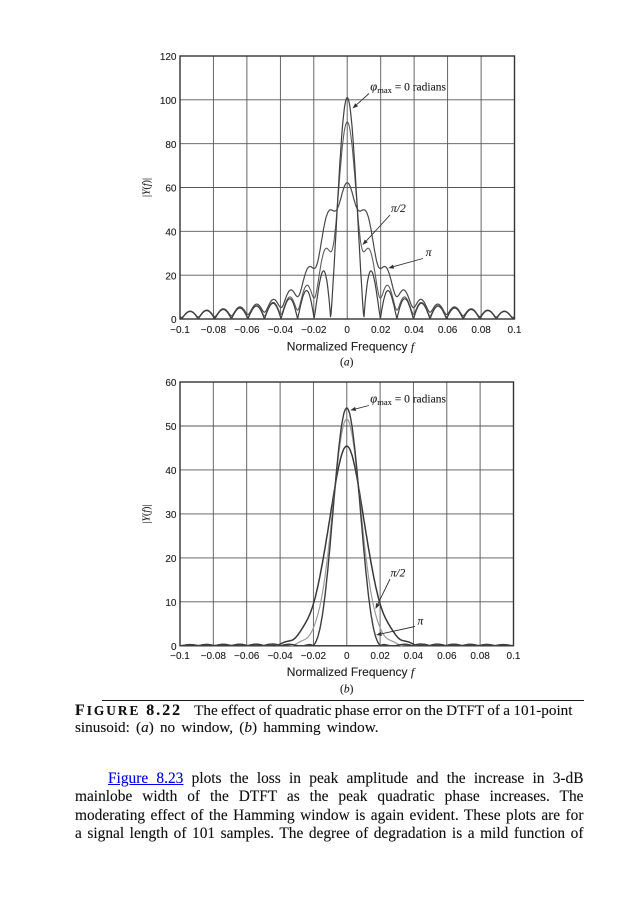  What do you see at coordinates (347, 363) in the screenshot?
I see `svg-text: (a)` at bounding box center [347, 363].